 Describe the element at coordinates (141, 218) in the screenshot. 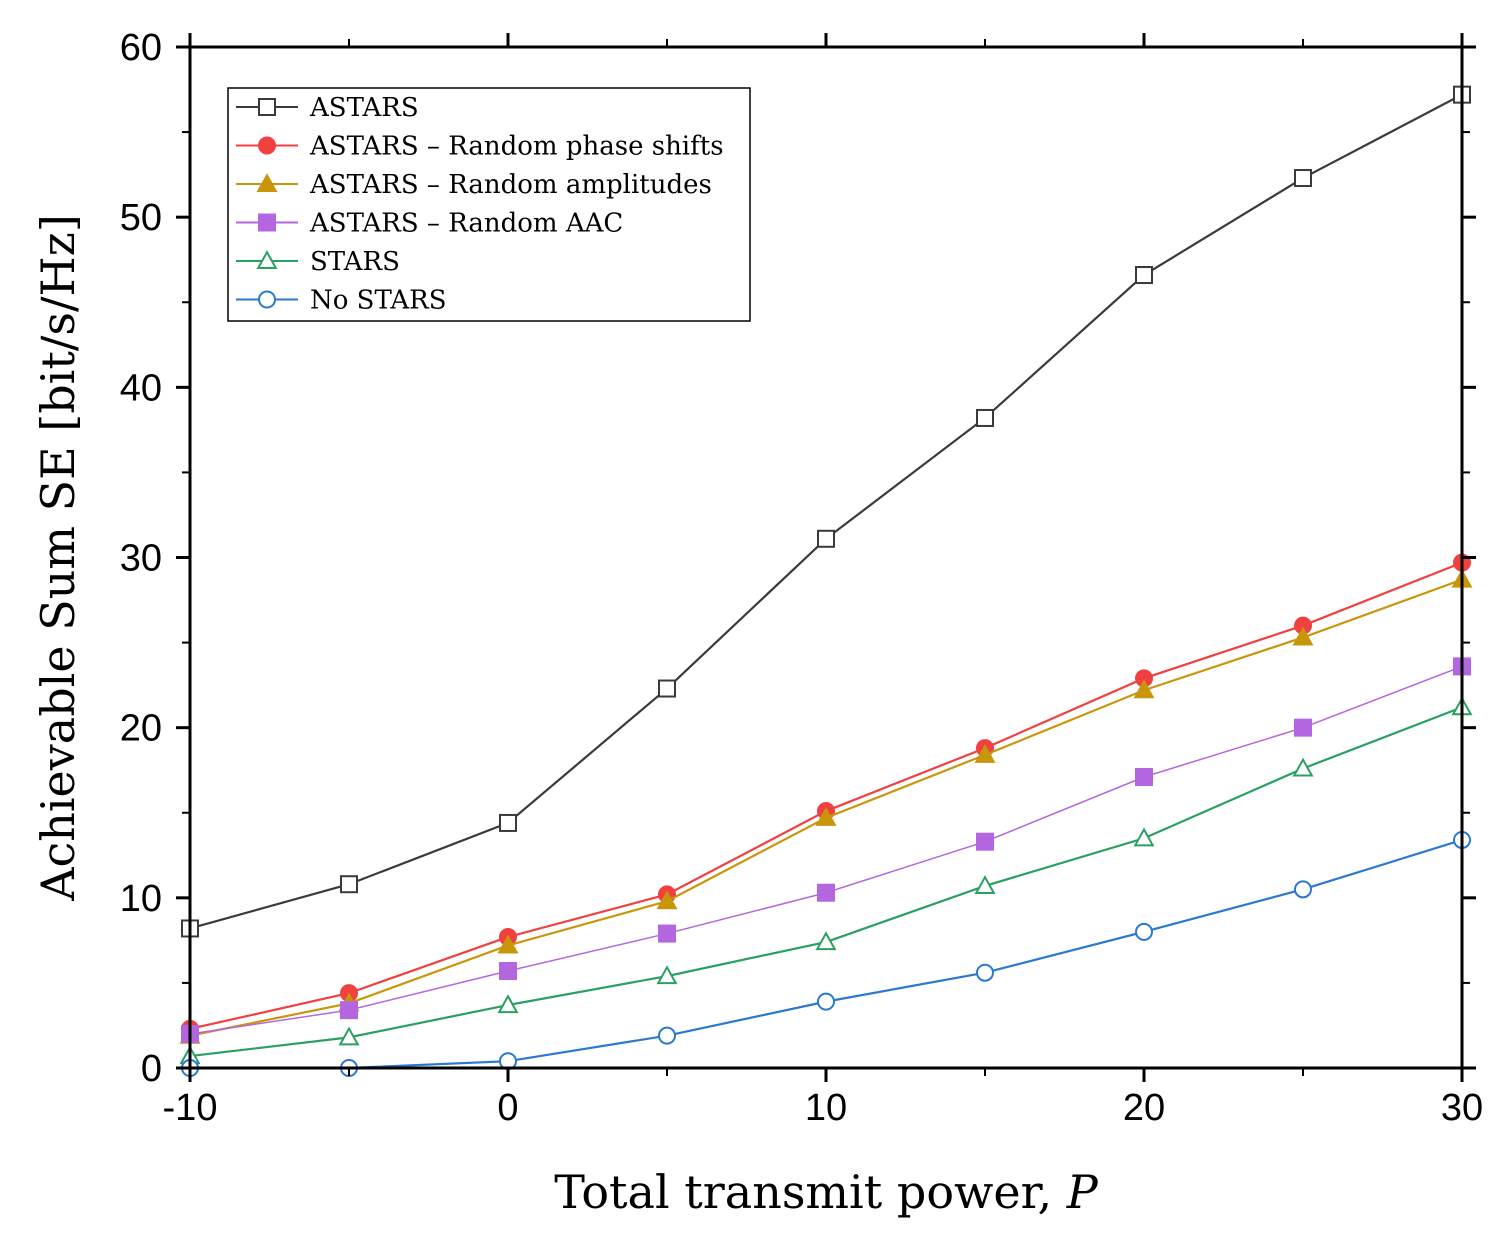

I see `y-tick-label: 50` at that location.